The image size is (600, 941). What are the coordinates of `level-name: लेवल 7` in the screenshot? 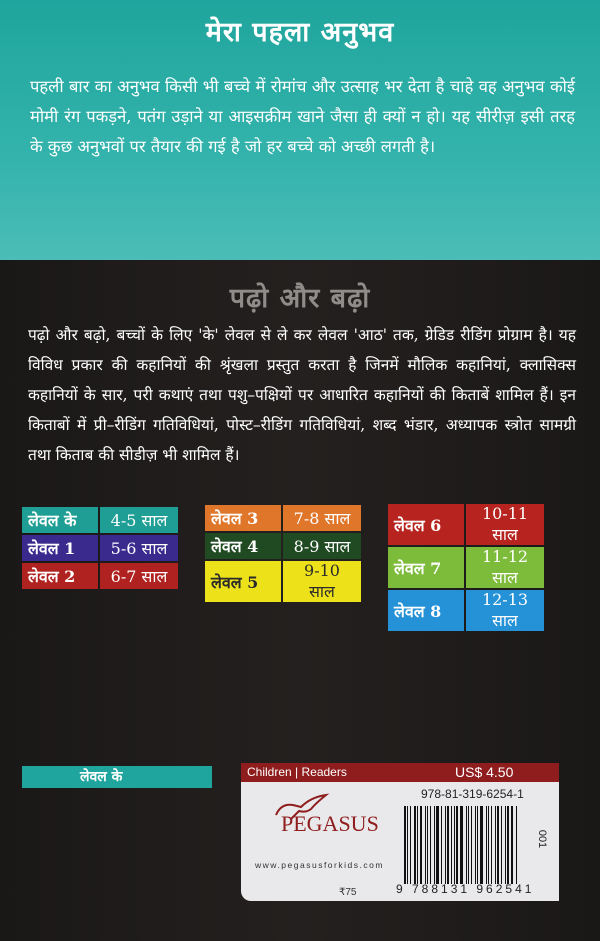 It's located at (426, 567).